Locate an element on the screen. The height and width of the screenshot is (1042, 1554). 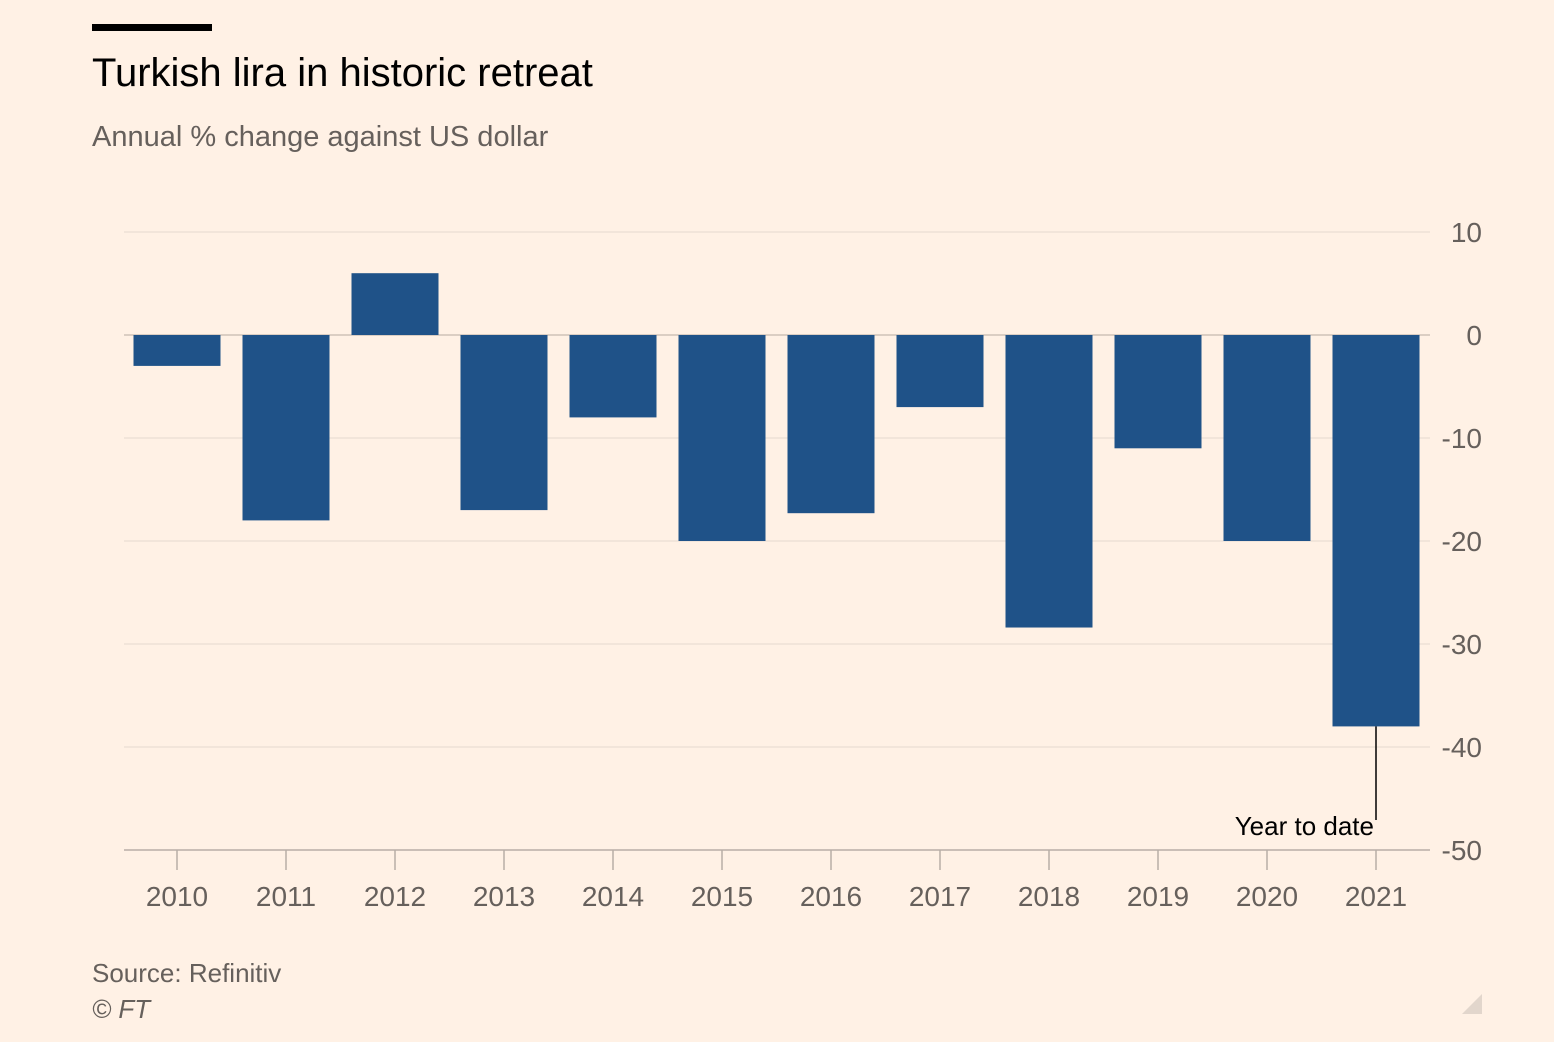
bar-2010 is located at coordinates (177, 350).